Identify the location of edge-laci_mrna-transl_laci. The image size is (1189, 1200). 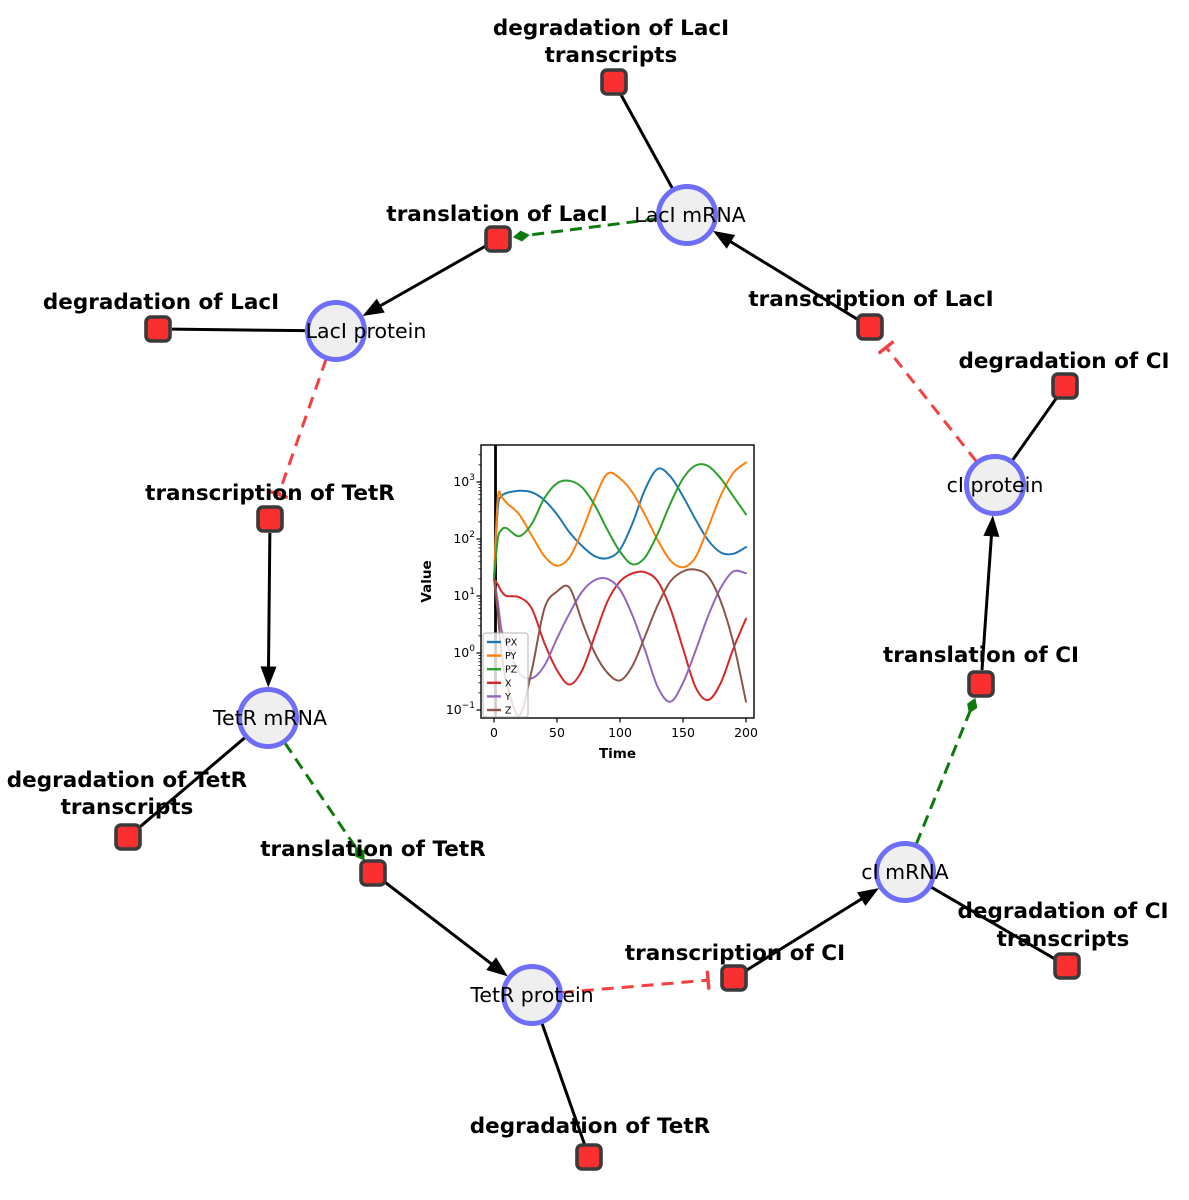
(585, 229).